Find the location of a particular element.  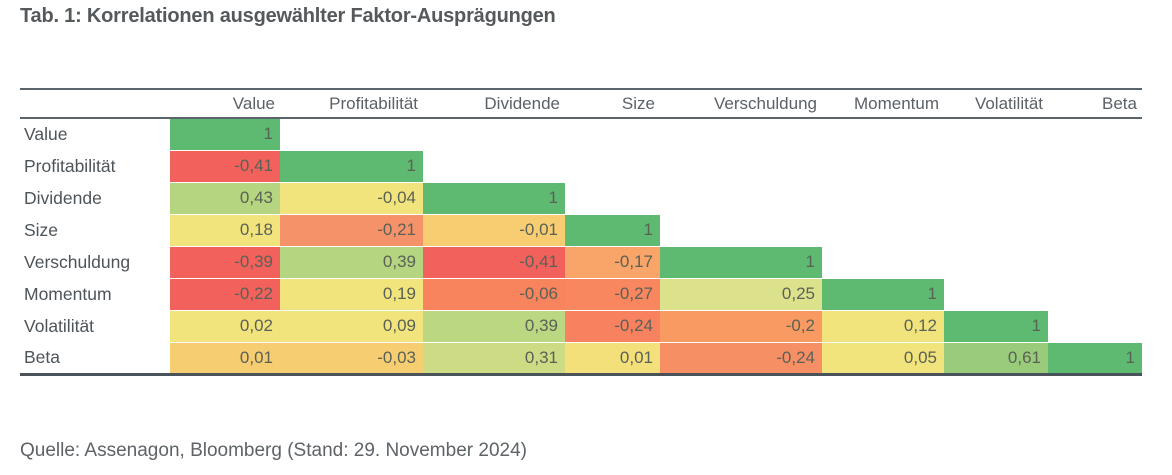

table-row: Size 0,18 -0,21 -0,01 1 is located at coordinates (581, 230).